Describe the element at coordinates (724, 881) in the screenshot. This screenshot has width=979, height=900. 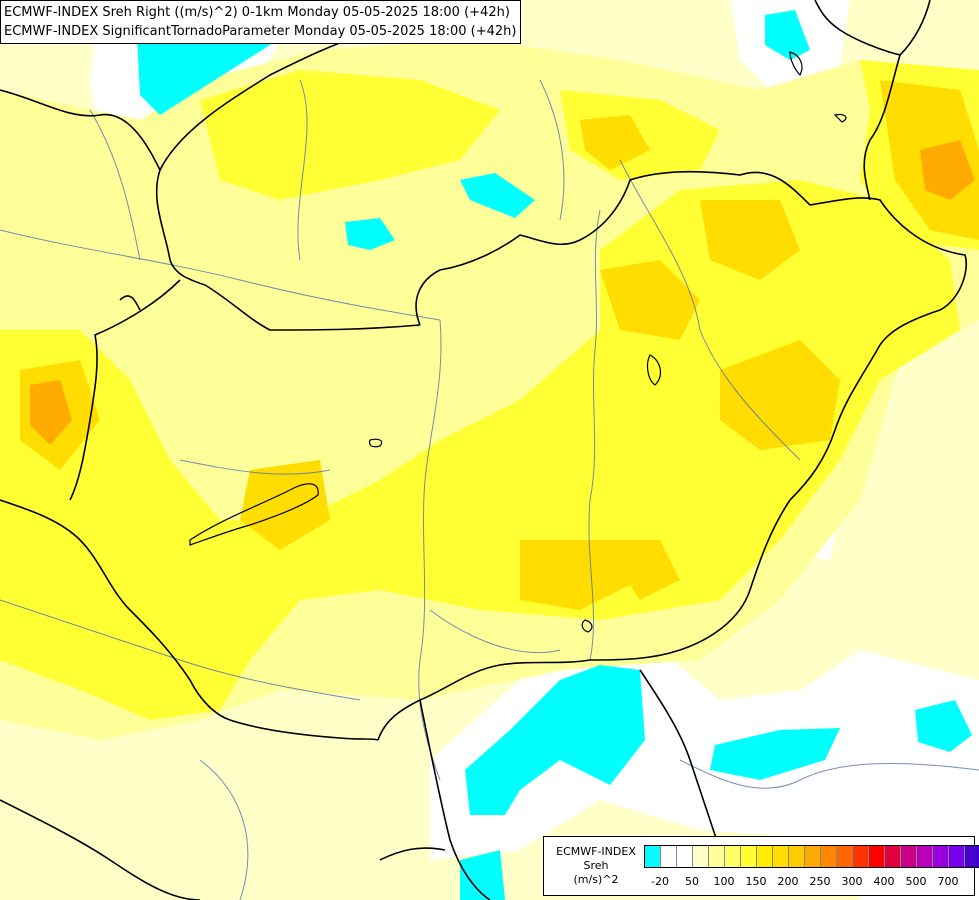
I see `legend-label: 100` at that location.